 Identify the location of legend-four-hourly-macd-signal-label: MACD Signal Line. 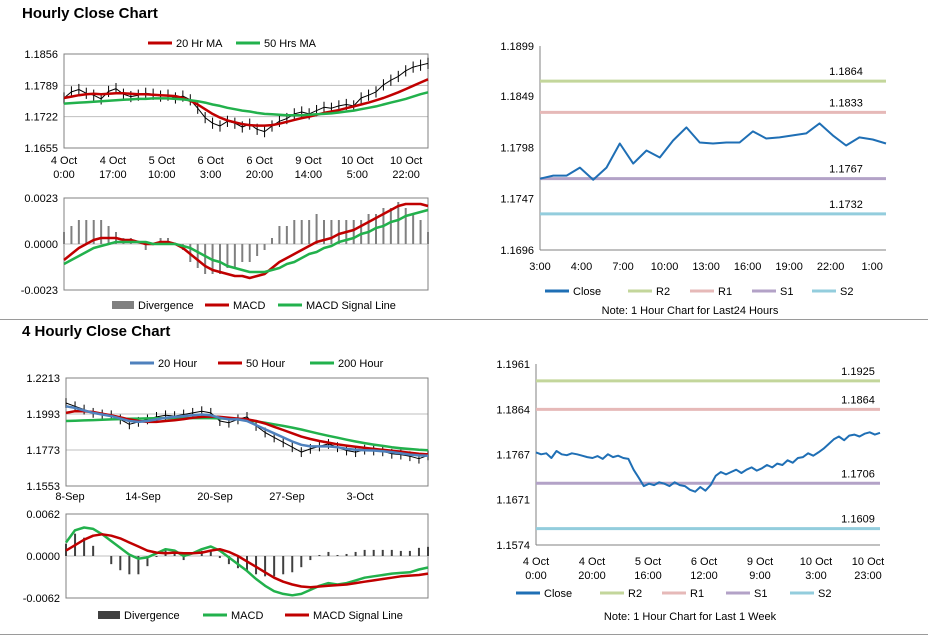
(358, 616).